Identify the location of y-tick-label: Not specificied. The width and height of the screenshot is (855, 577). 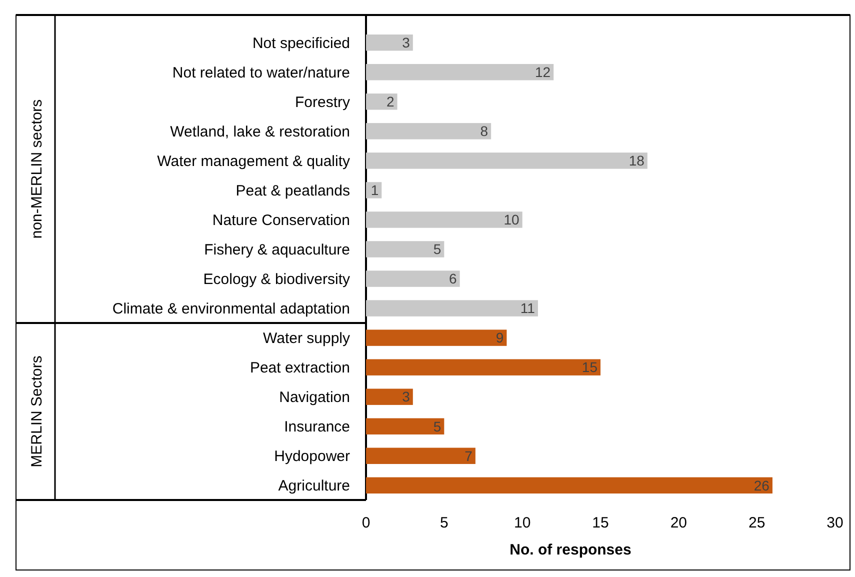
(301, 43).